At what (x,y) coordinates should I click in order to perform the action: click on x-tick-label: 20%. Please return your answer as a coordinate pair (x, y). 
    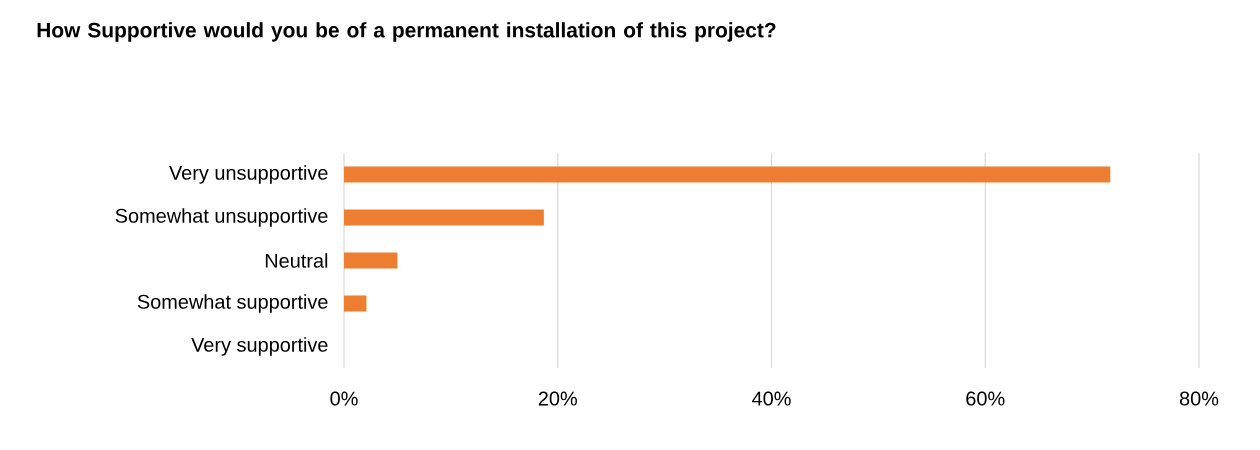
    Looking at the image, I should click on (557, 398).